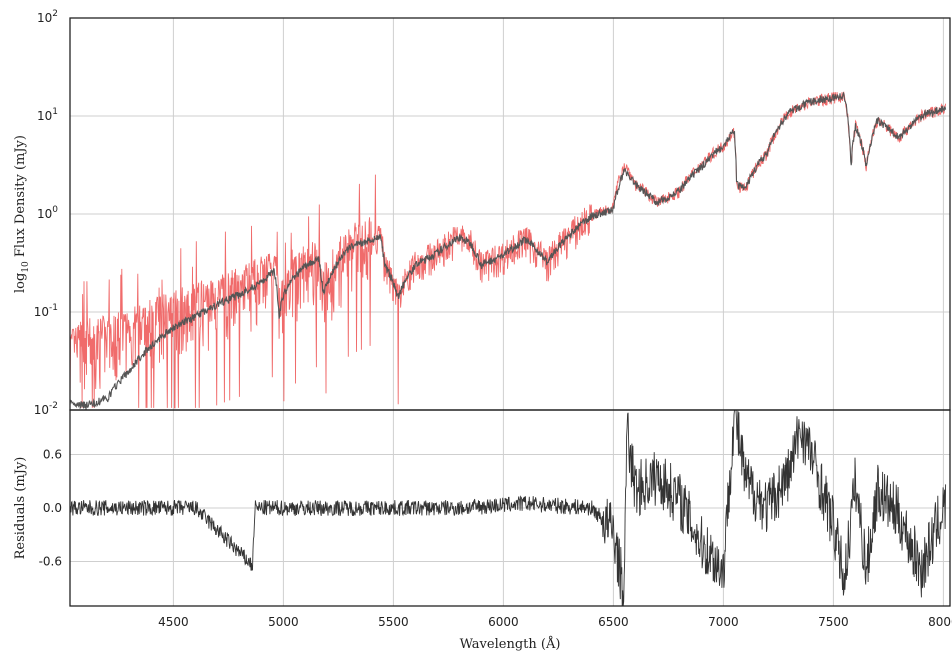 This screenshot has height=657, width=952. I want to click on top-y-tick-label: 10⁰, so click(47, 213).